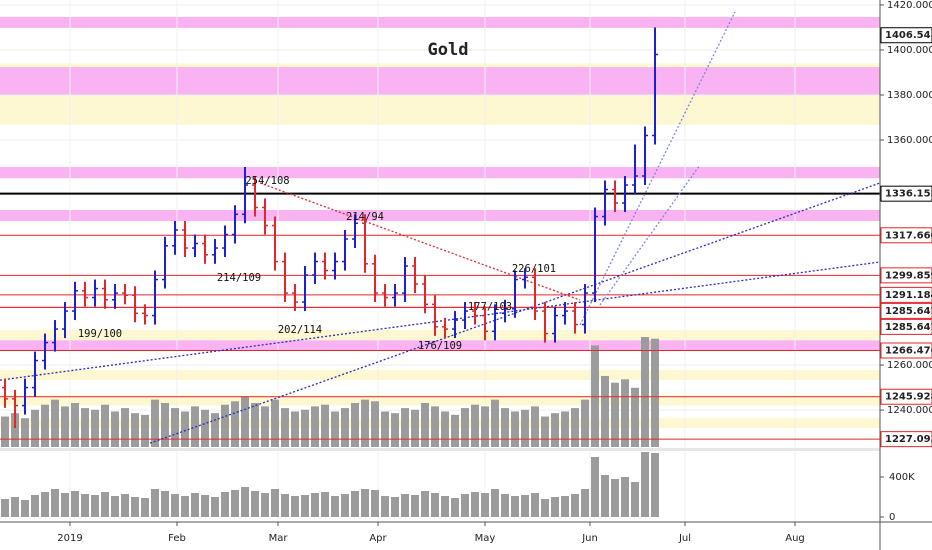 The width and height of the screenshot is (932, 550). I want to click on y-tick-label: 1240.000, so click(909, 410).